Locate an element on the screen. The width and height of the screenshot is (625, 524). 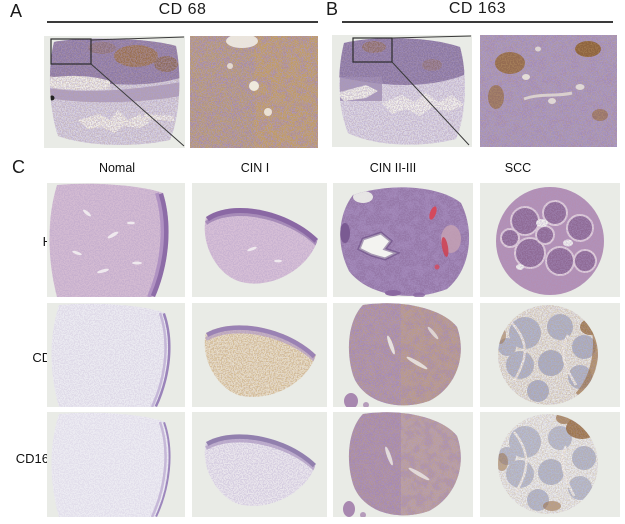
cd68-overview-image is located at coordinates (114, 92).